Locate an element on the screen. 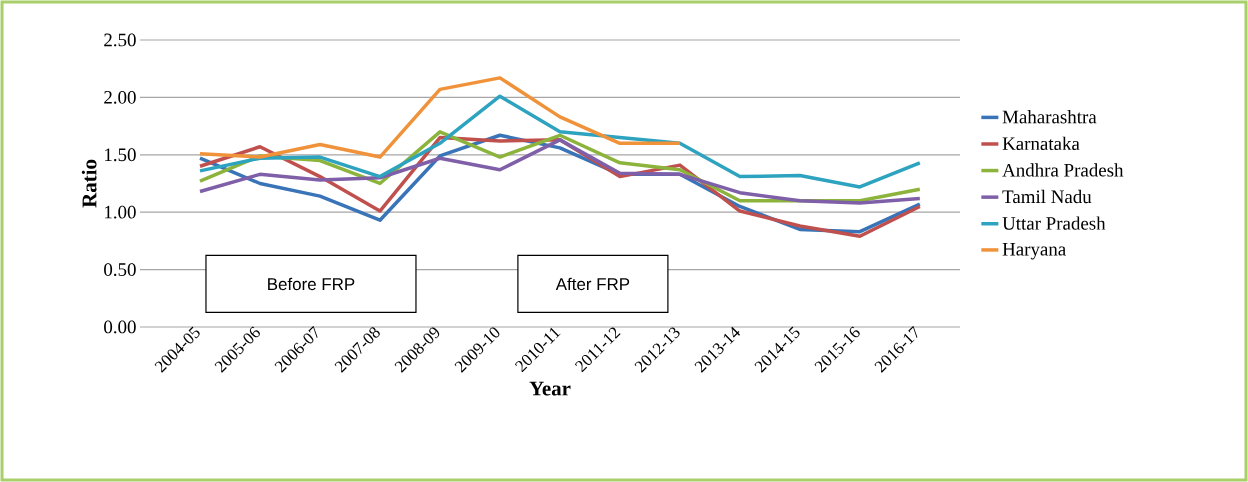 The height and width of the screenshot is (482, 1248). y-tick-label: 2.50 is located at coordinates (120, 40).